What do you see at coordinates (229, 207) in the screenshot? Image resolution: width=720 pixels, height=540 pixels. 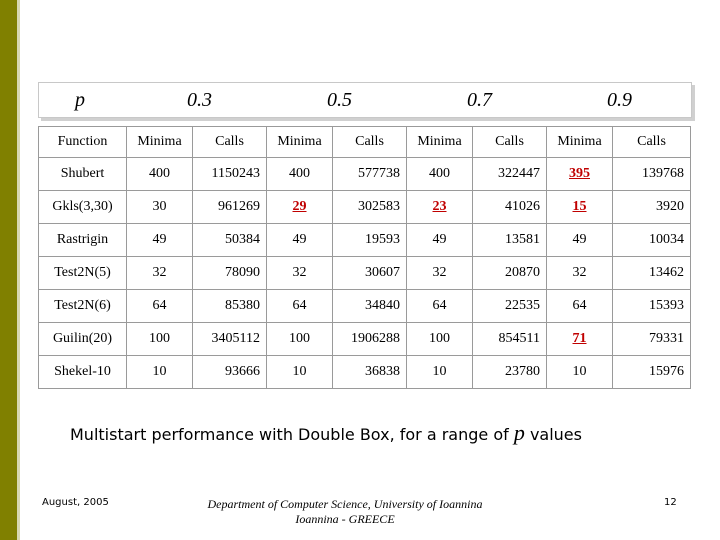 I see `calls-cell: 961269` at bounding box center [229, 207].